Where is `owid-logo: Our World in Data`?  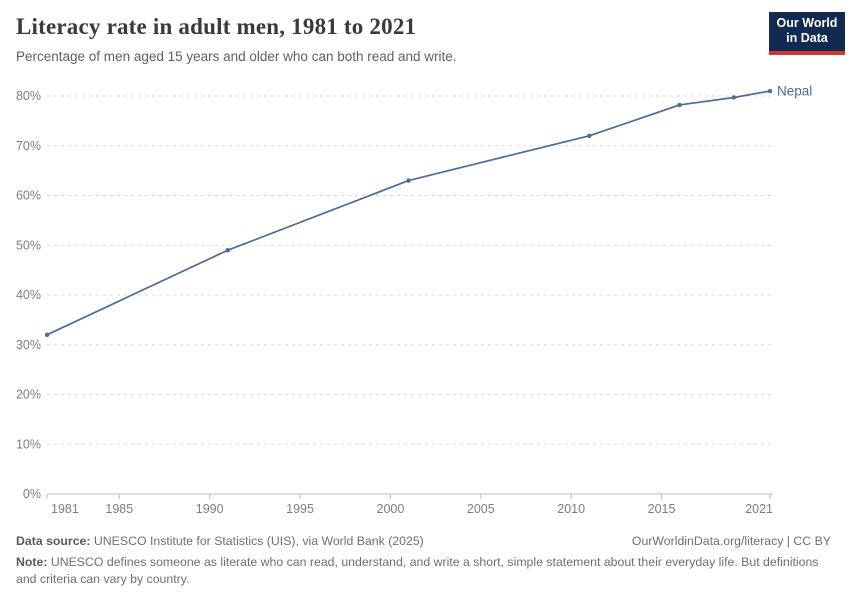 owid-logo: Our World in Data is located at coordinates (807, 33).